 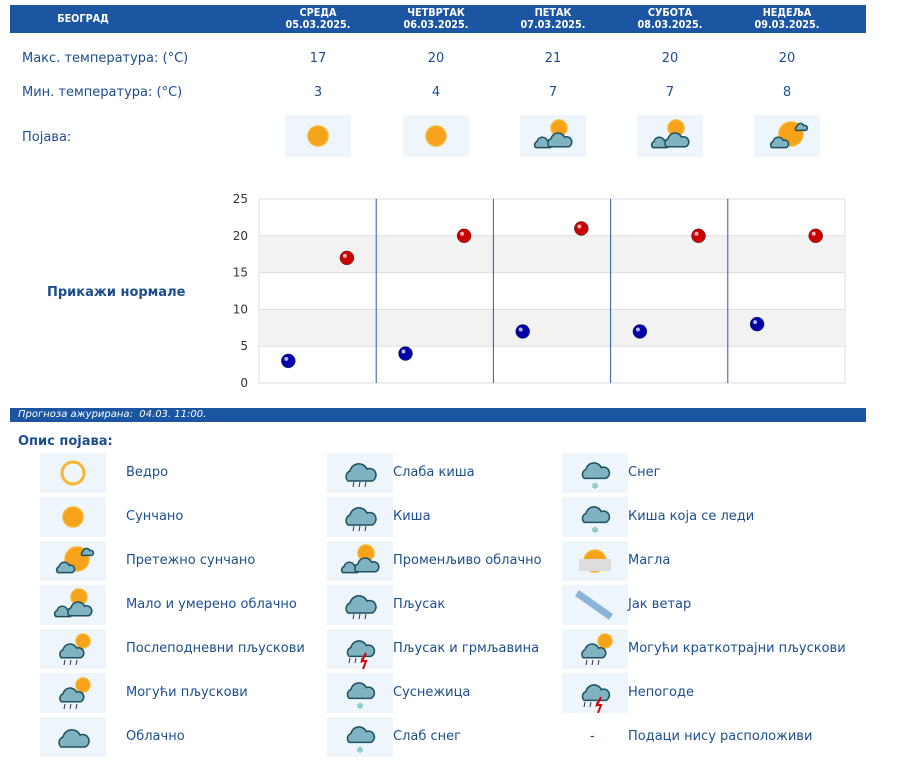 I want to click on day-header: СРЕДА 05.03.2025., so click(x=318, y=19).